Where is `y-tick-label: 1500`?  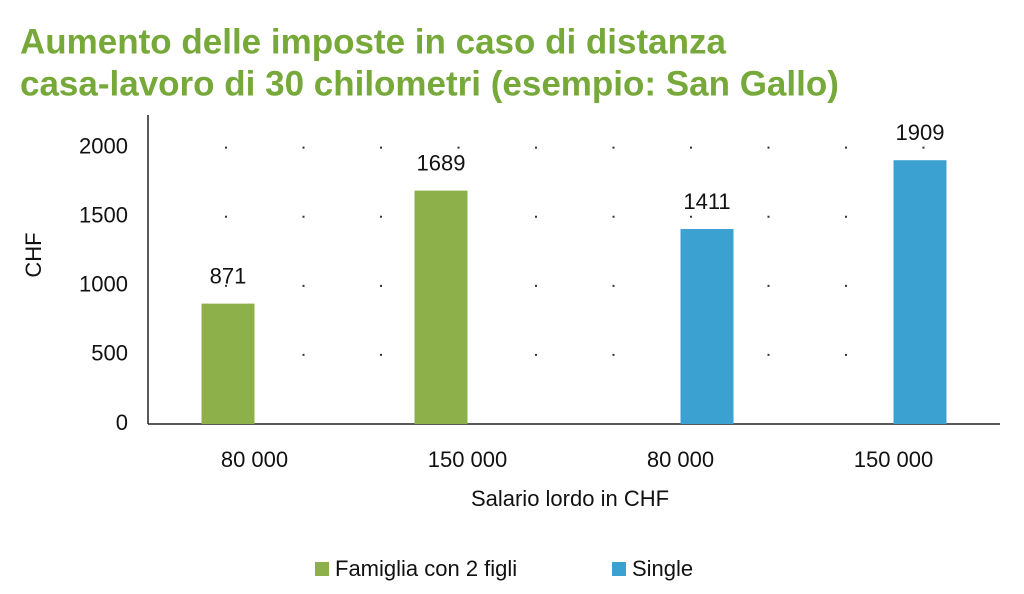 y-tick-label: 1500 is located at coordinates (103, 215).